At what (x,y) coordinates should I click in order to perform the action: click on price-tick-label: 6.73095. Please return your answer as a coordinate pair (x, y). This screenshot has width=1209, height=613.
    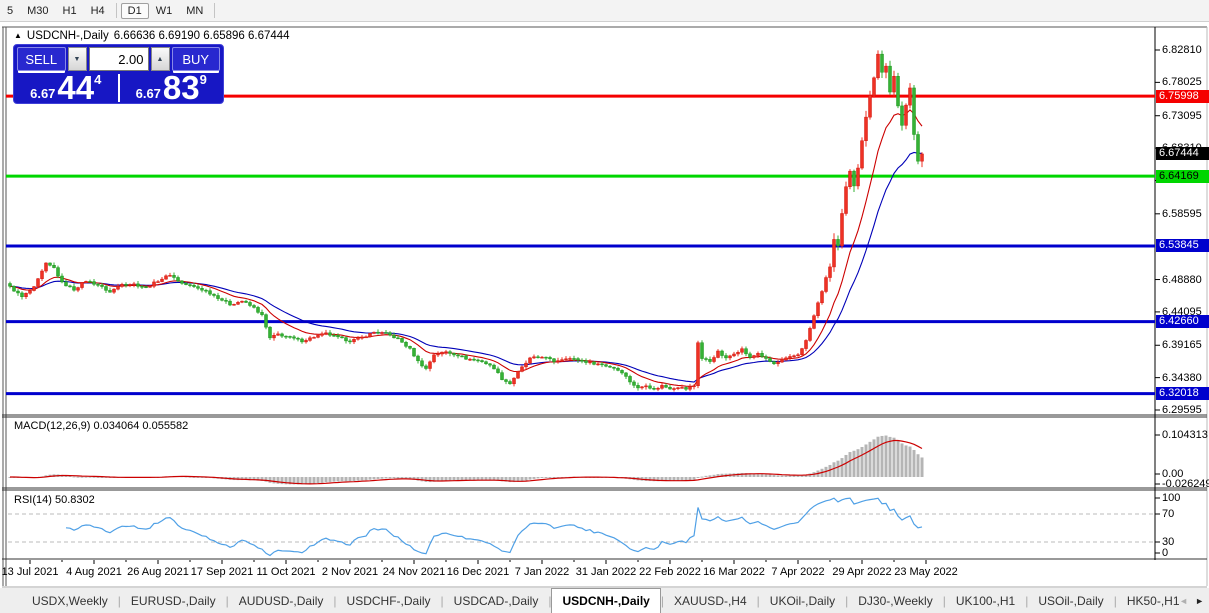
    Looking at the image, I should click on (1182, 115).